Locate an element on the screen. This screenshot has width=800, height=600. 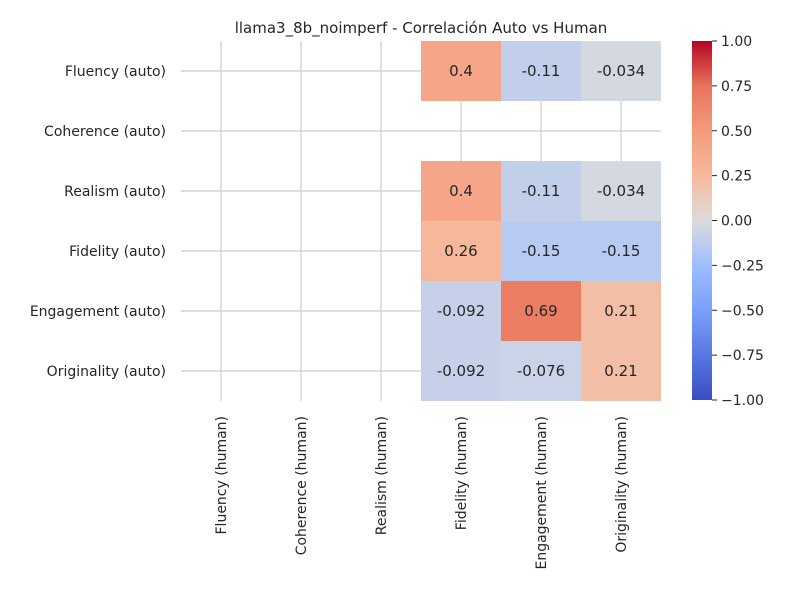
colorbar-ticks: 1.00 0.75 0.50 0.25 0.00 −0.25 −0.50 −0.75 −1.00 is located at coordinates (738, 221).